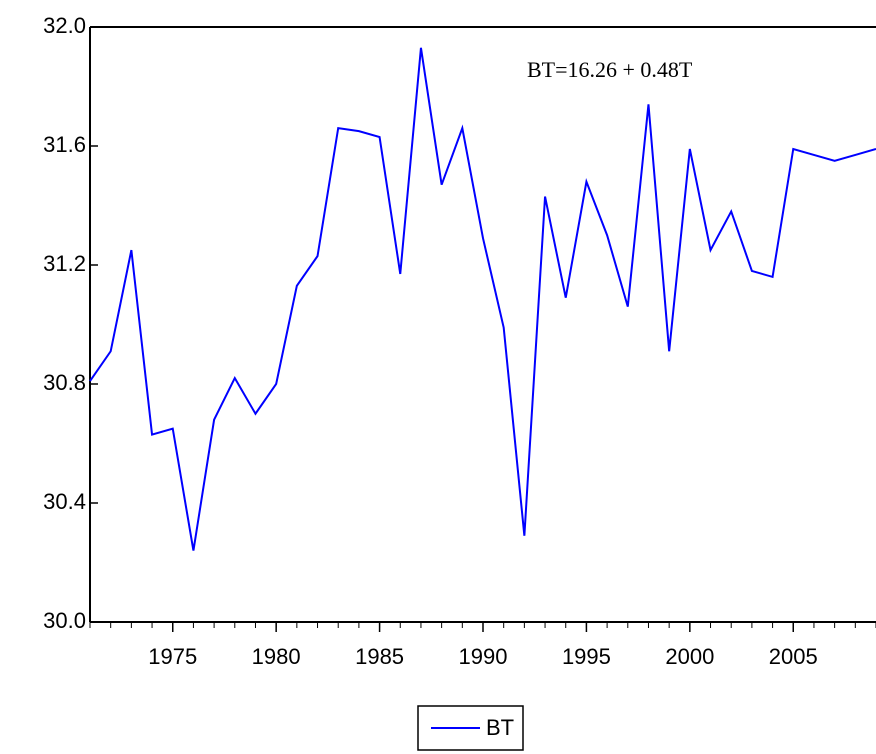 The height and width of the screenshot is (754, 876). Describe the element at coordinates (64, 501) in the screenshot. I see `y-tick-label: 30.4` at that location.